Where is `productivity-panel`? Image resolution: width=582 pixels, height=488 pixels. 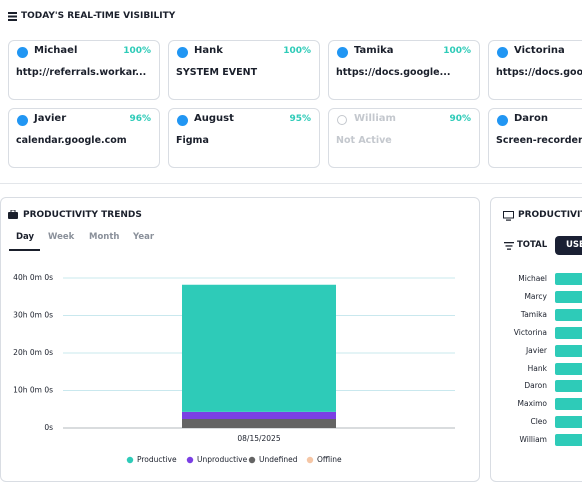 productivity-panel is located at coordinates (536, 339).